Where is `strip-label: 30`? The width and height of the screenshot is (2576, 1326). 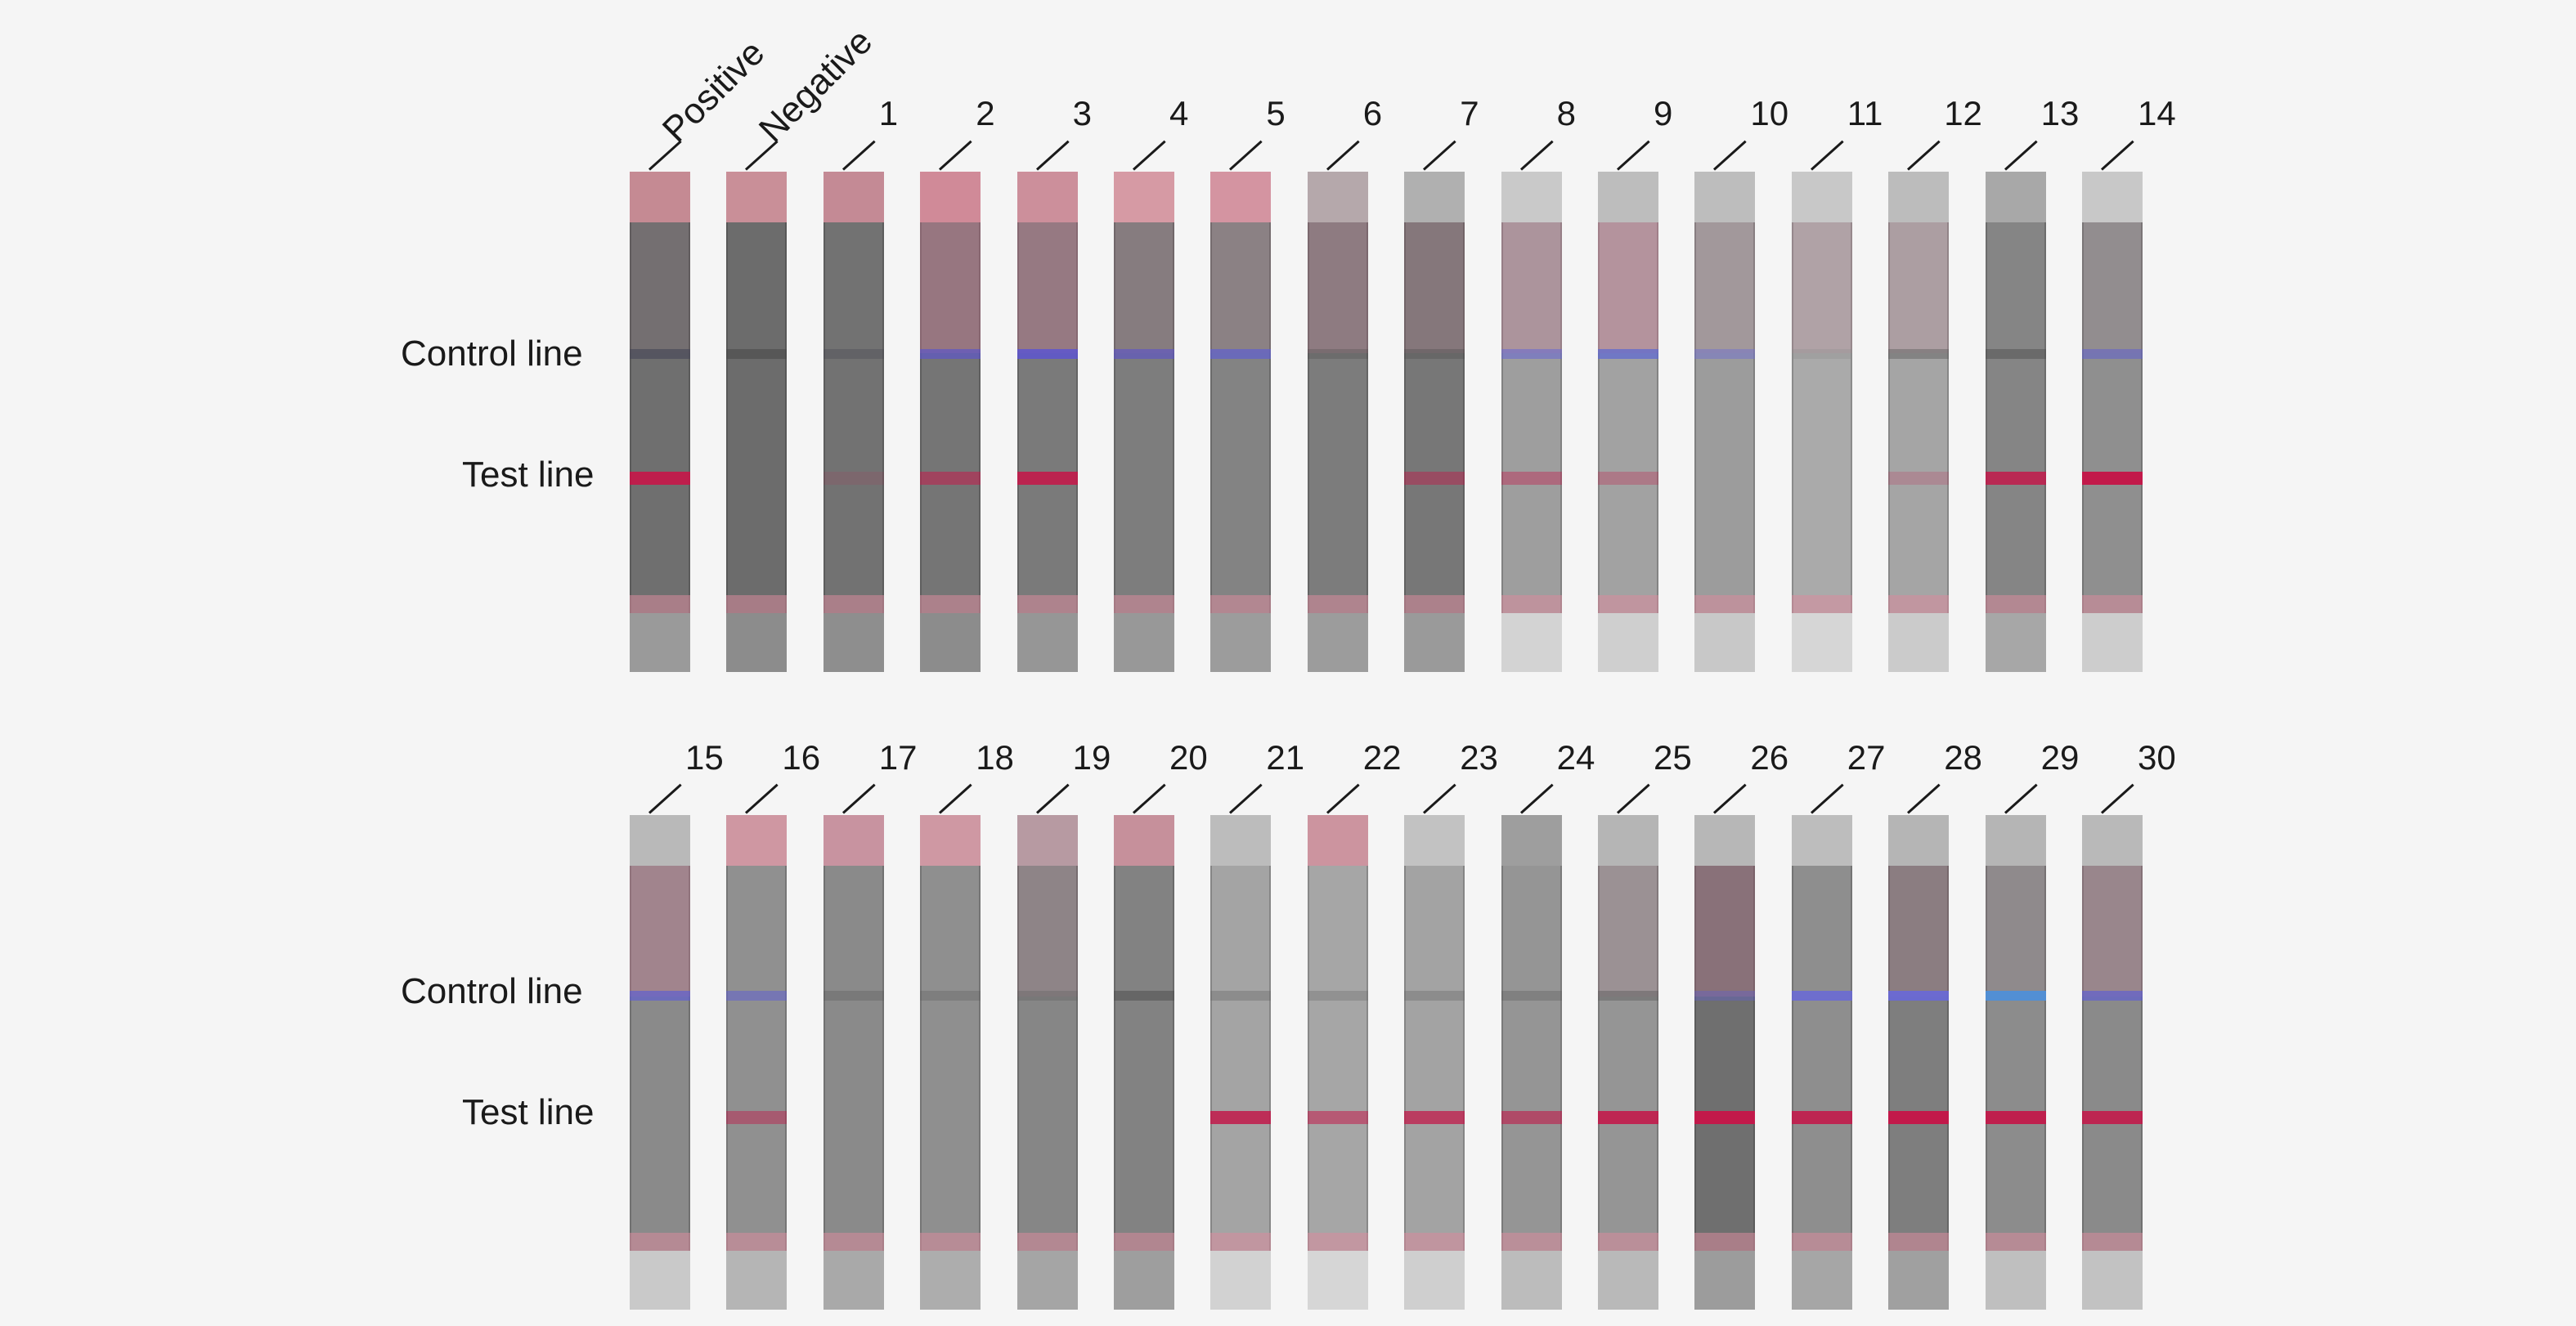
strip-label: 30 is located at coordinates (2157, 758).